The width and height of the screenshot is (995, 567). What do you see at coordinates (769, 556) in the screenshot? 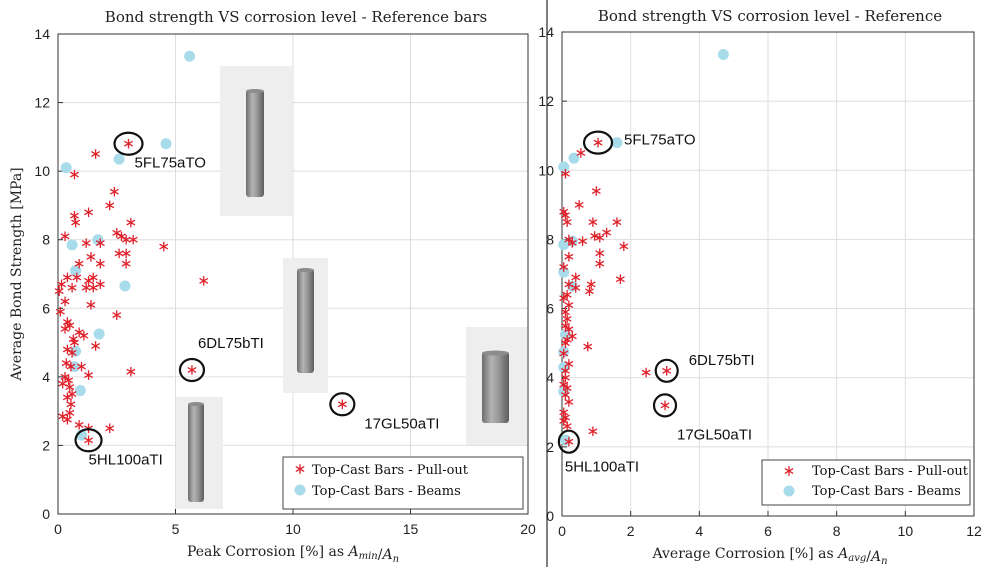
I see `right-x-axis-label: Average Corrosion [%] as Aavg/An` at bounding box center [769, 556].